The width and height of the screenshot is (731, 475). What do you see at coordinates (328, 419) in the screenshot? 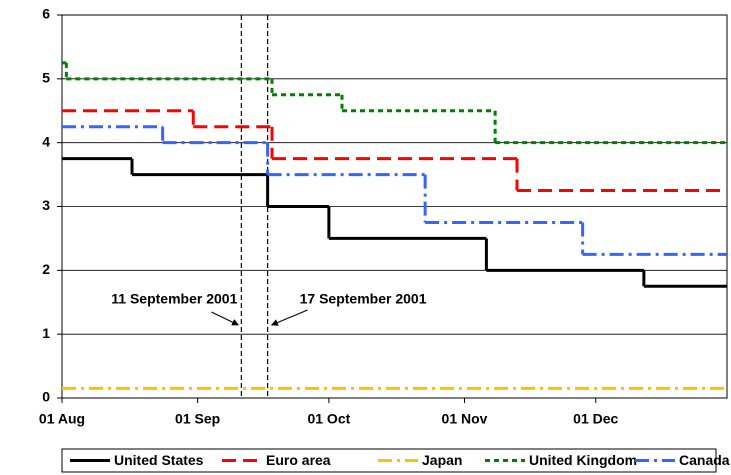
I see `x-tick-label: 01 Oct` at bounding box center [328, 419].